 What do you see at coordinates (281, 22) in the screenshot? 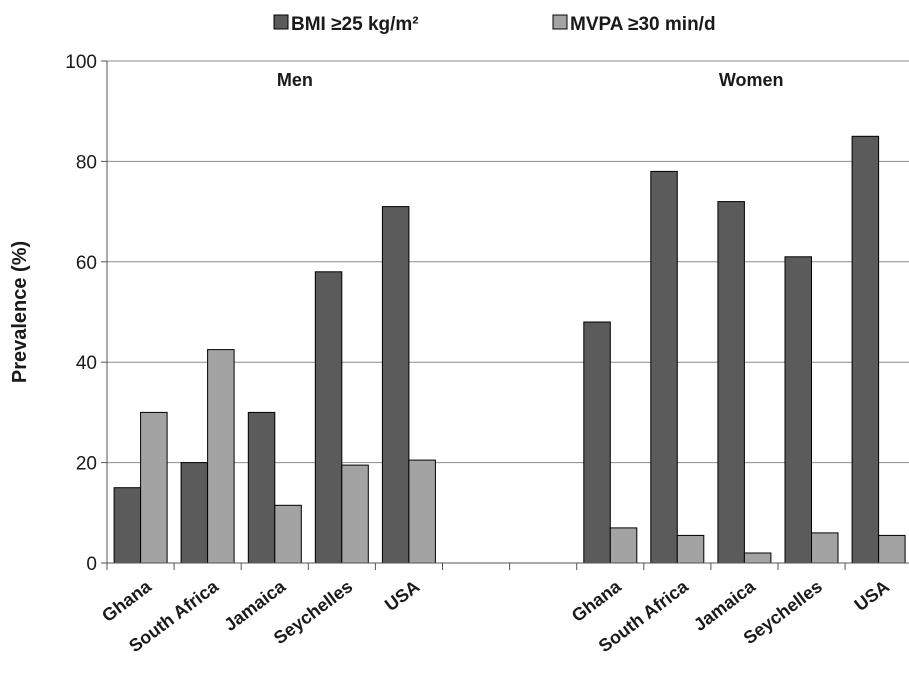
I see `legend-swatch-bmi` at bounding box center [281, 22].